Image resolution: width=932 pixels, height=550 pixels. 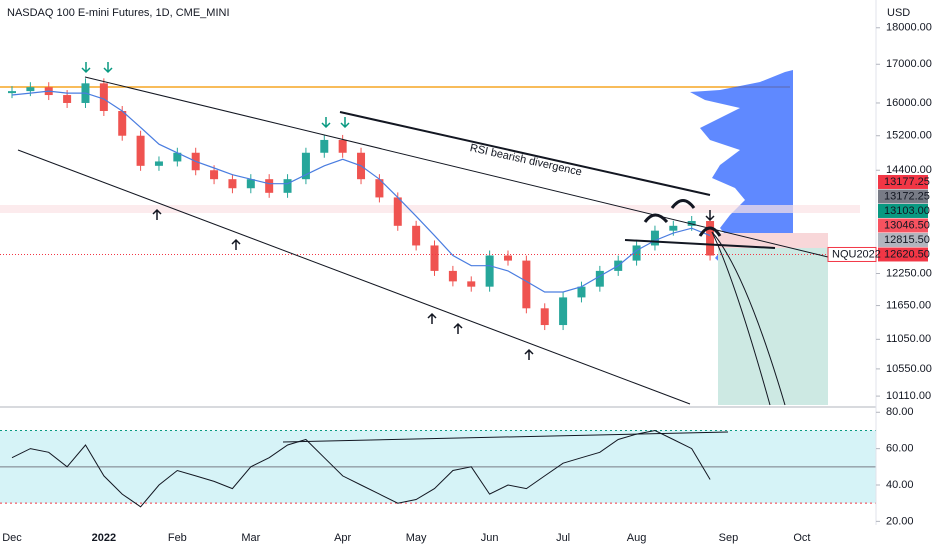 What do you see at coordinates (525, 153) in the screenshot?
I see `divergence-line` at bounding box center [525, 153].